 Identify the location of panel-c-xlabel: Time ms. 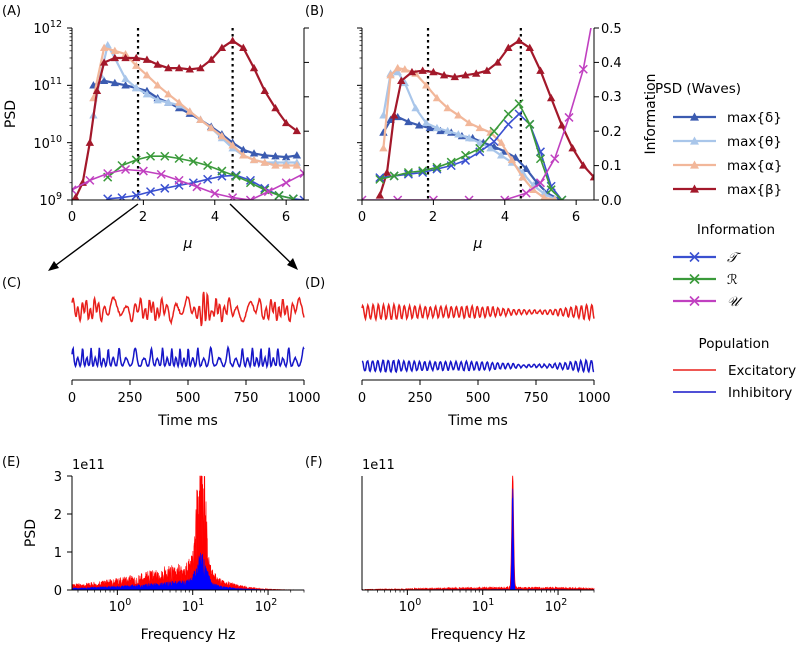
(187, 421).